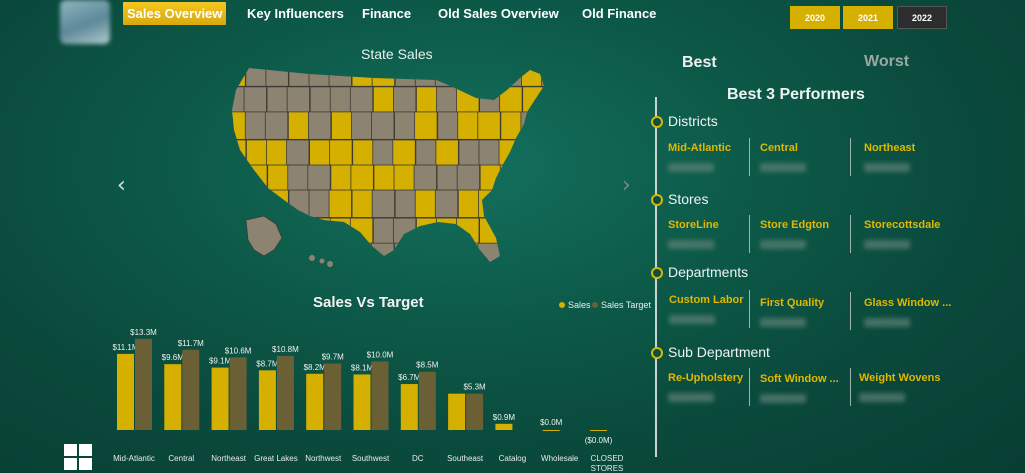 The height and width of the screenshot is (473, 1025). I want to click on legend-sales-target: Sales Target, so click(621, 305).